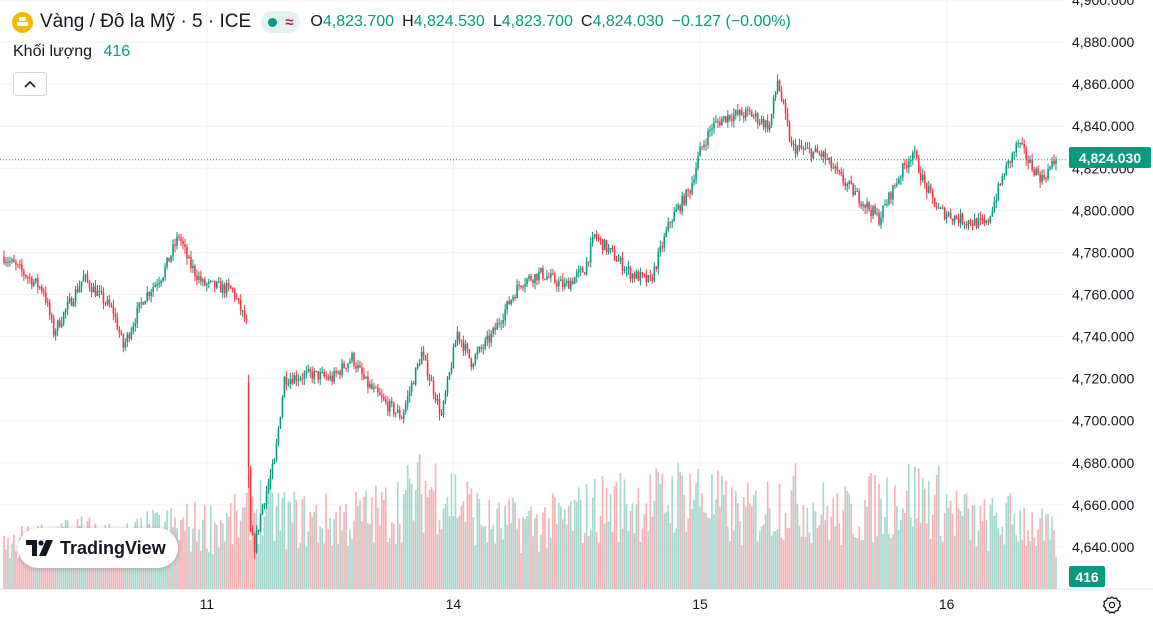  Describe the element at coordinates (30, 84) in the screenshot. I see `collapse-legend-button` at that location.